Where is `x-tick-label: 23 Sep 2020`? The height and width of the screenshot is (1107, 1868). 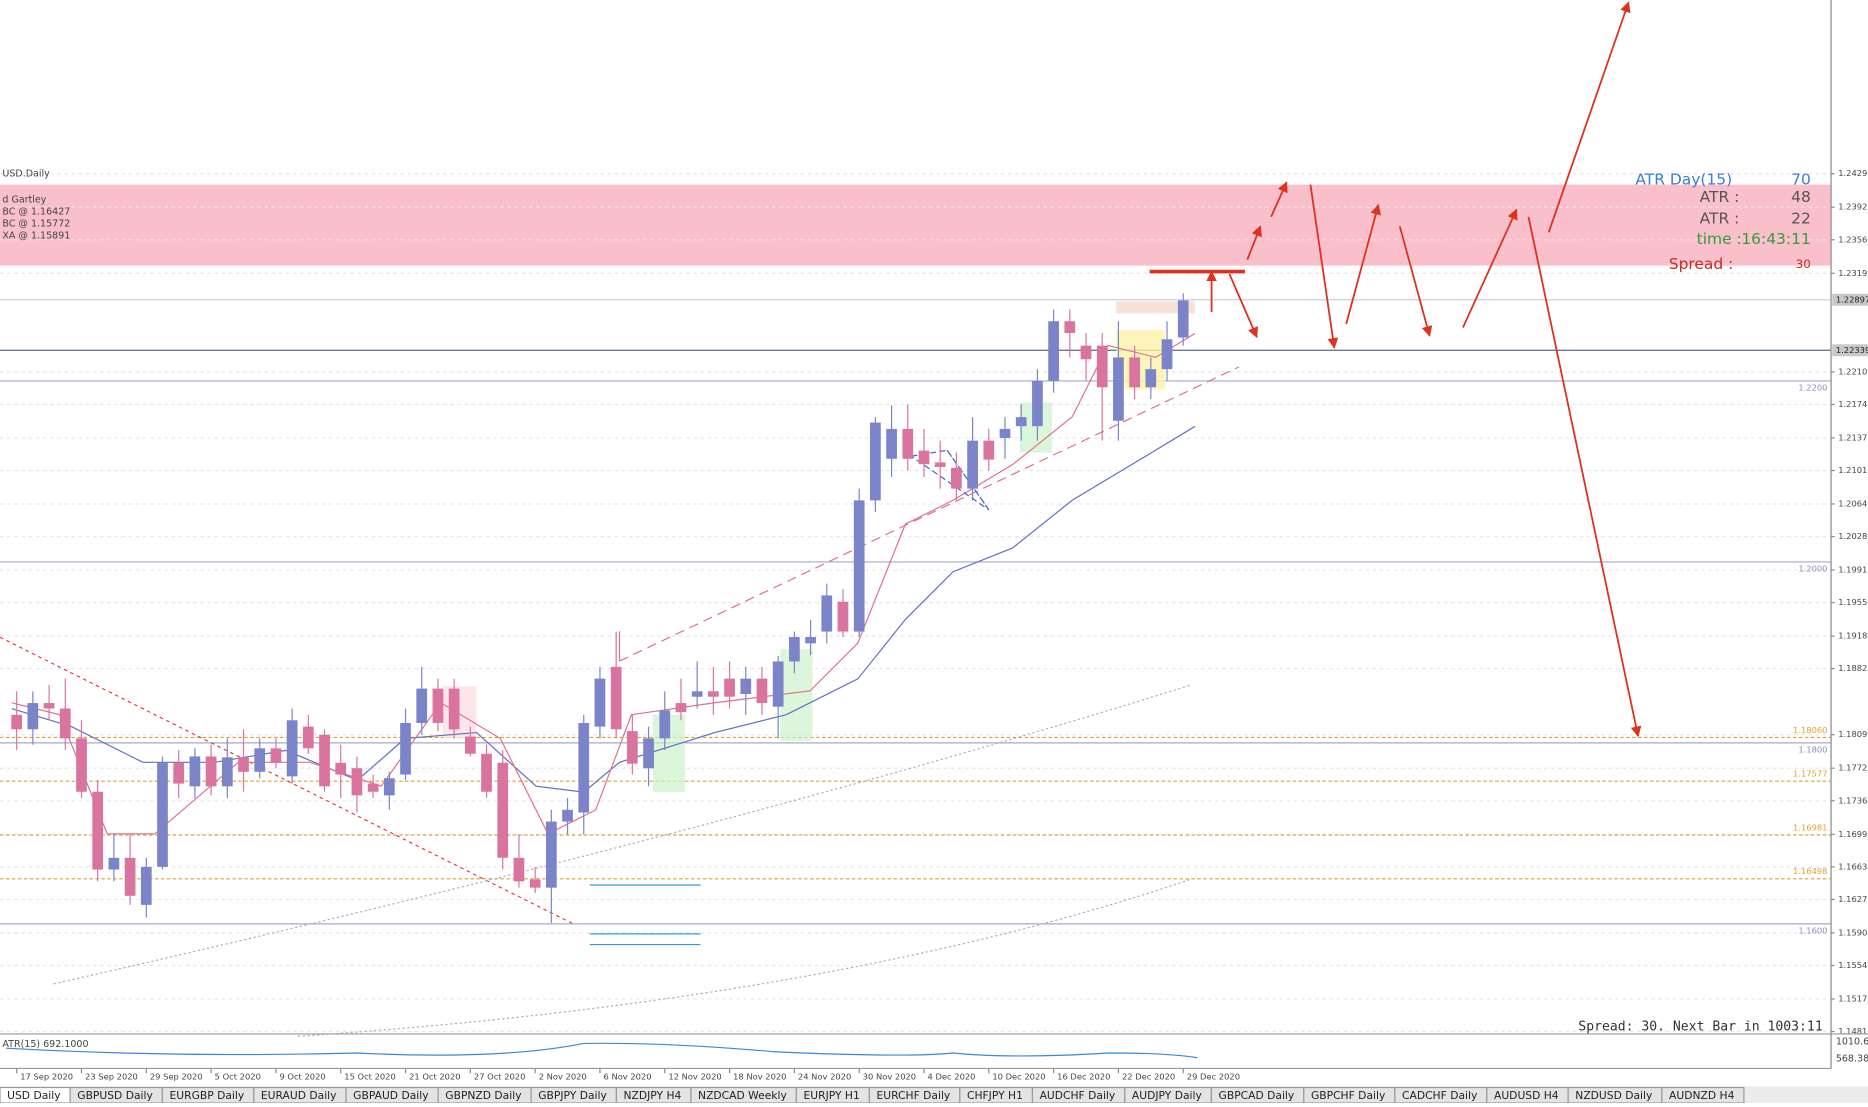 x-tick-label: 23 Sep 2020 is located at coordinates (111, 1076).